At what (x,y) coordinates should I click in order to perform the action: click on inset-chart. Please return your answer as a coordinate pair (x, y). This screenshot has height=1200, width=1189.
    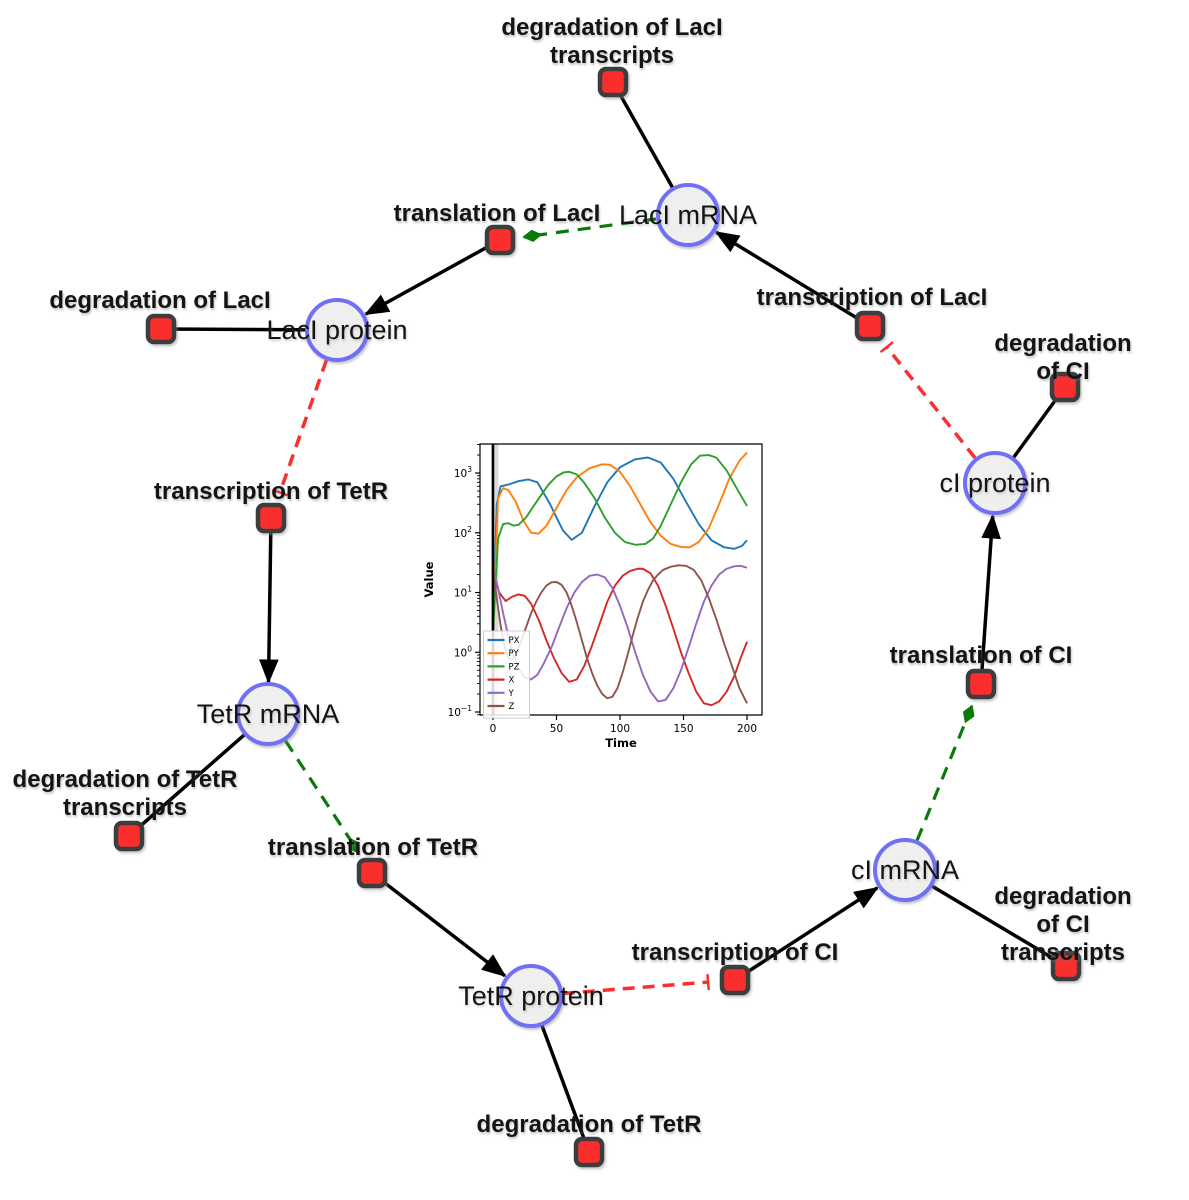
    Looking at the image, I should click on (600, 600).